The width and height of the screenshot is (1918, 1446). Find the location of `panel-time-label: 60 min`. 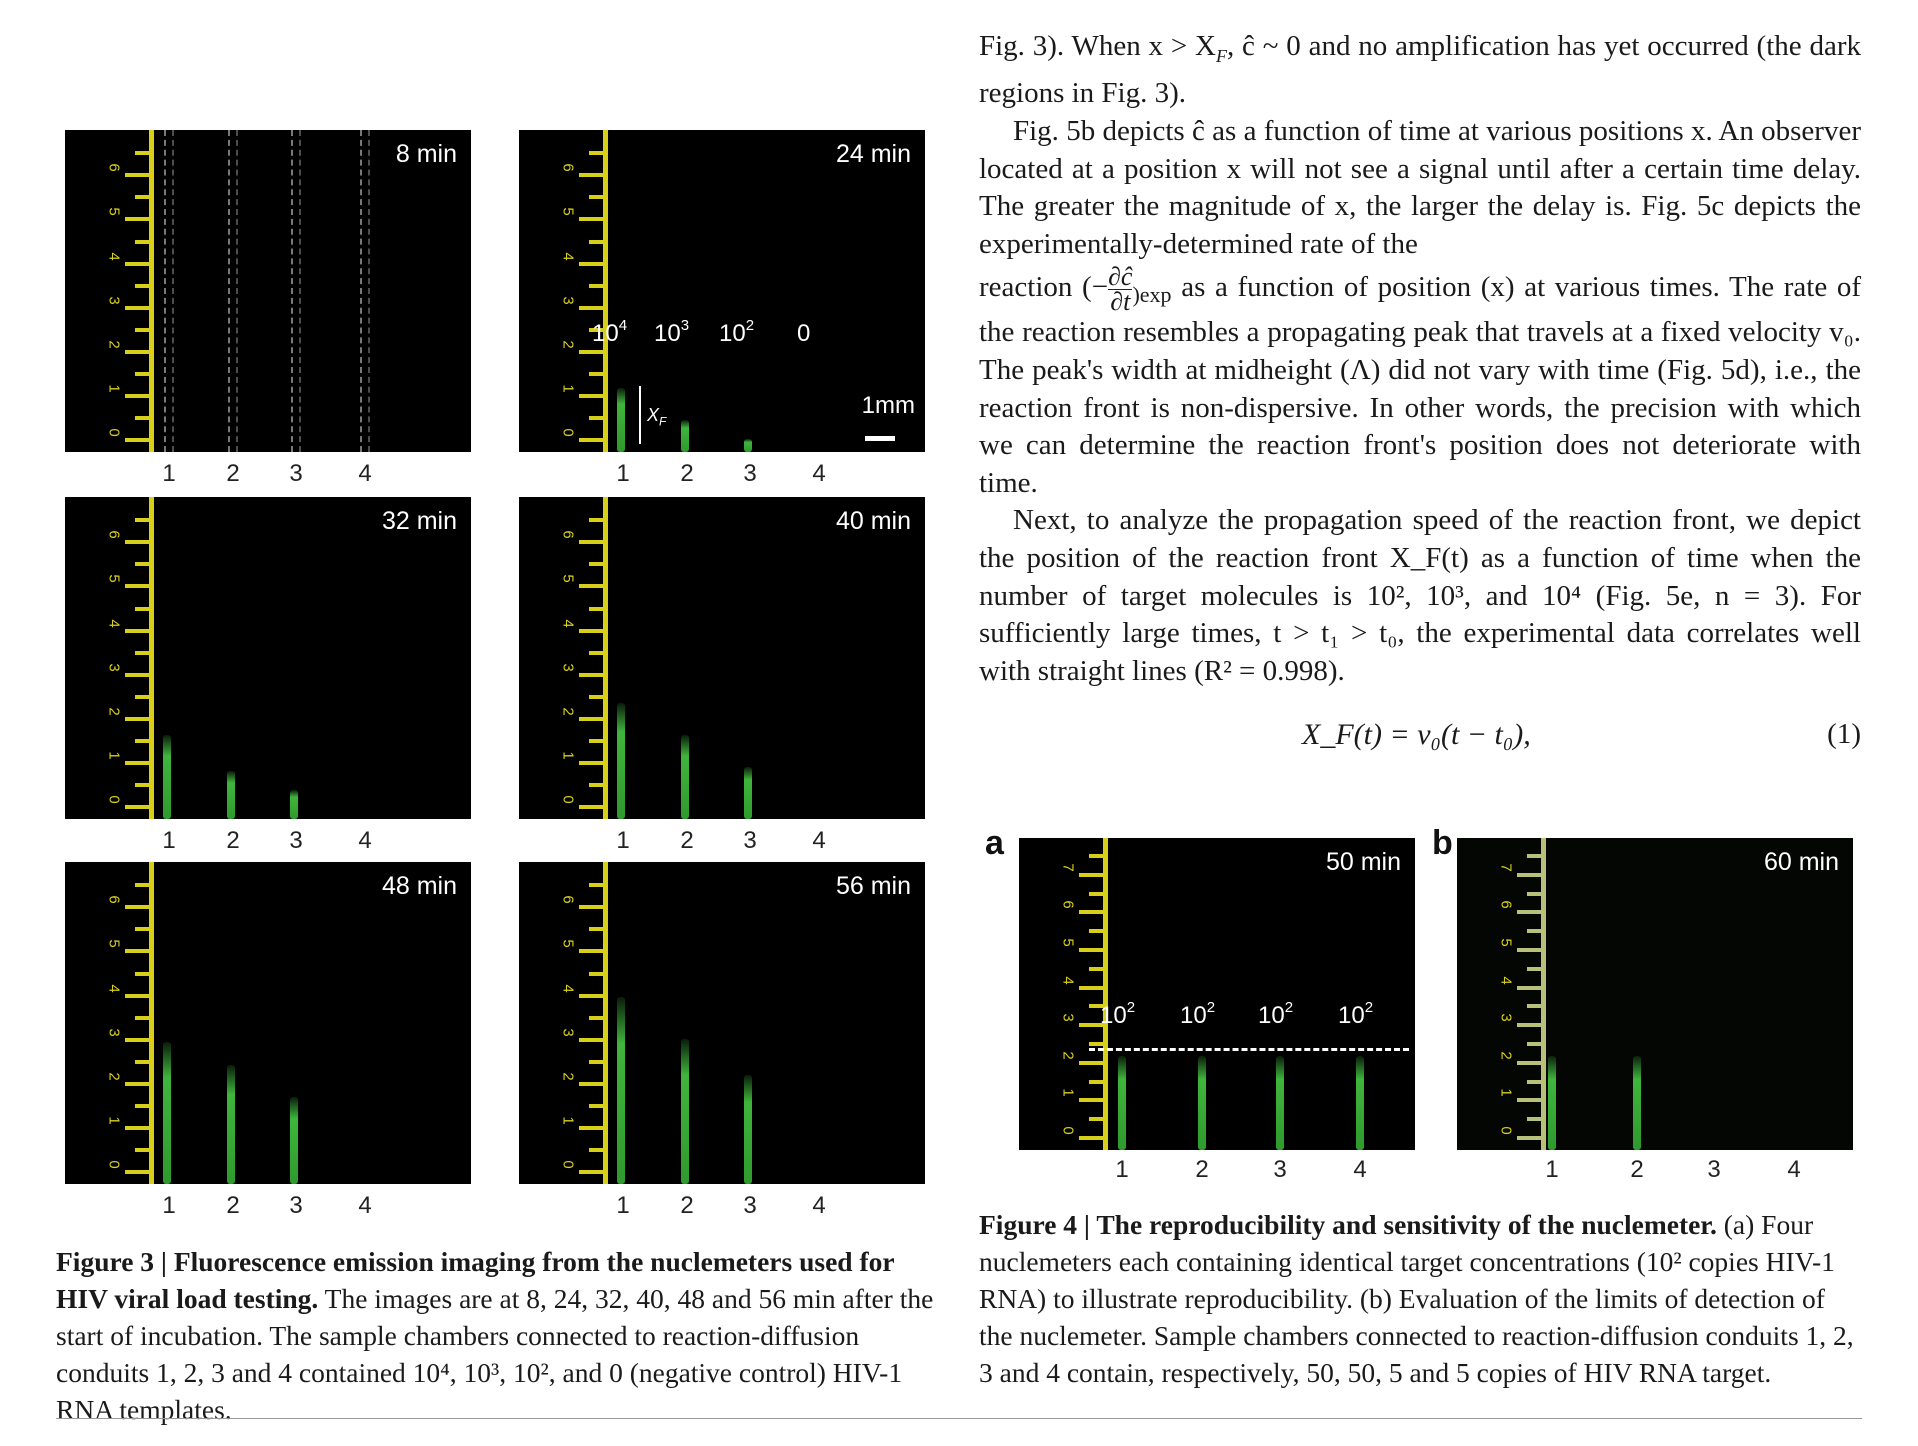

panel-time-label: 60 min is located at coordinates (1801, 862).